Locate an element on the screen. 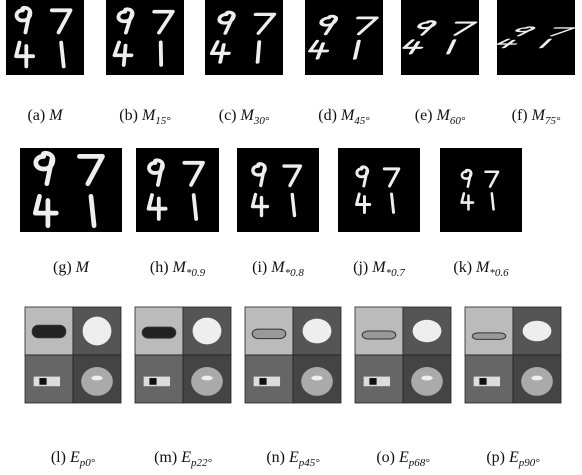  caption: (a) M is located at coordinates (45, 115).